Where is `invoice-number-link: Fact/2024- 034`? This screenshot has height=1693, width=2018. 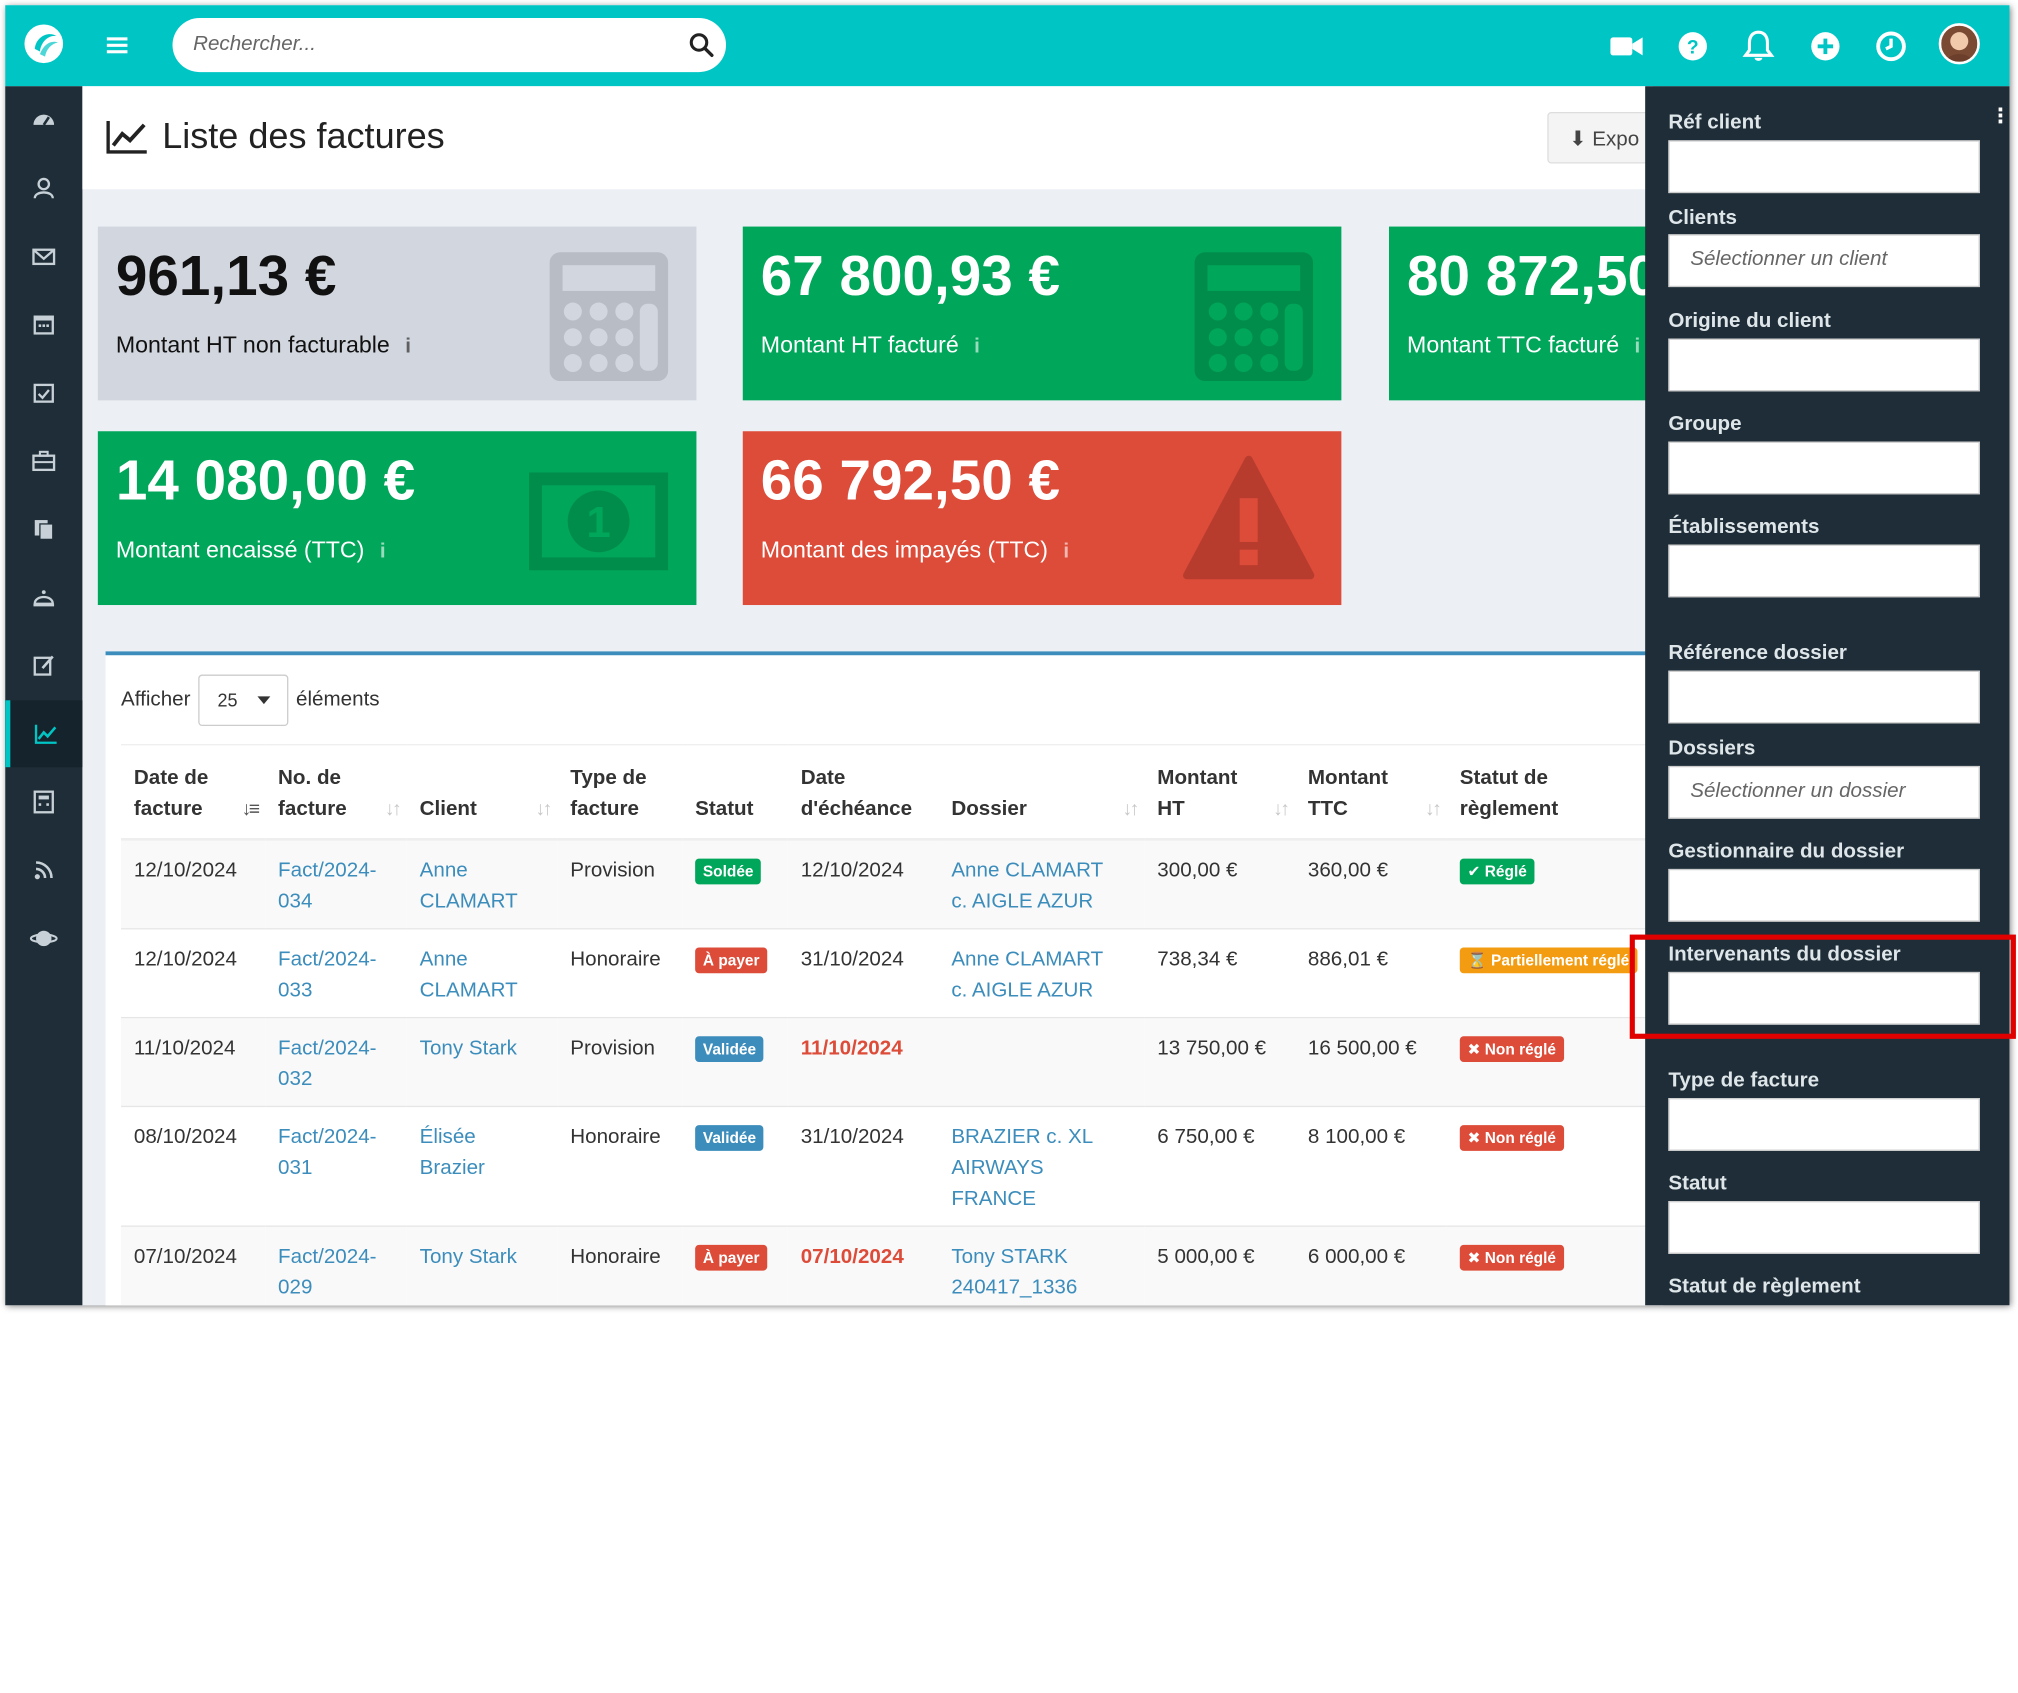 invoice-number-link: Fact/2024- 034 is located at coordinates (336, 883).